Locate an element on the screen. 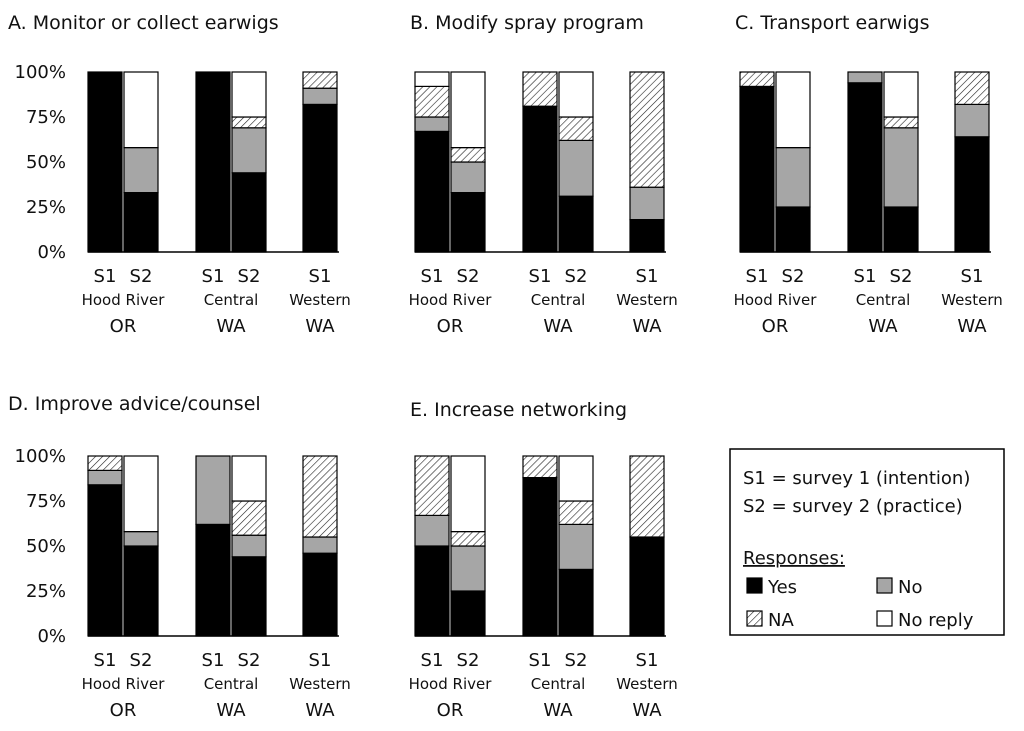 The height and width of the screenshot is (731, 1024). legend-swatch-na is located at coordinates (754, 618).